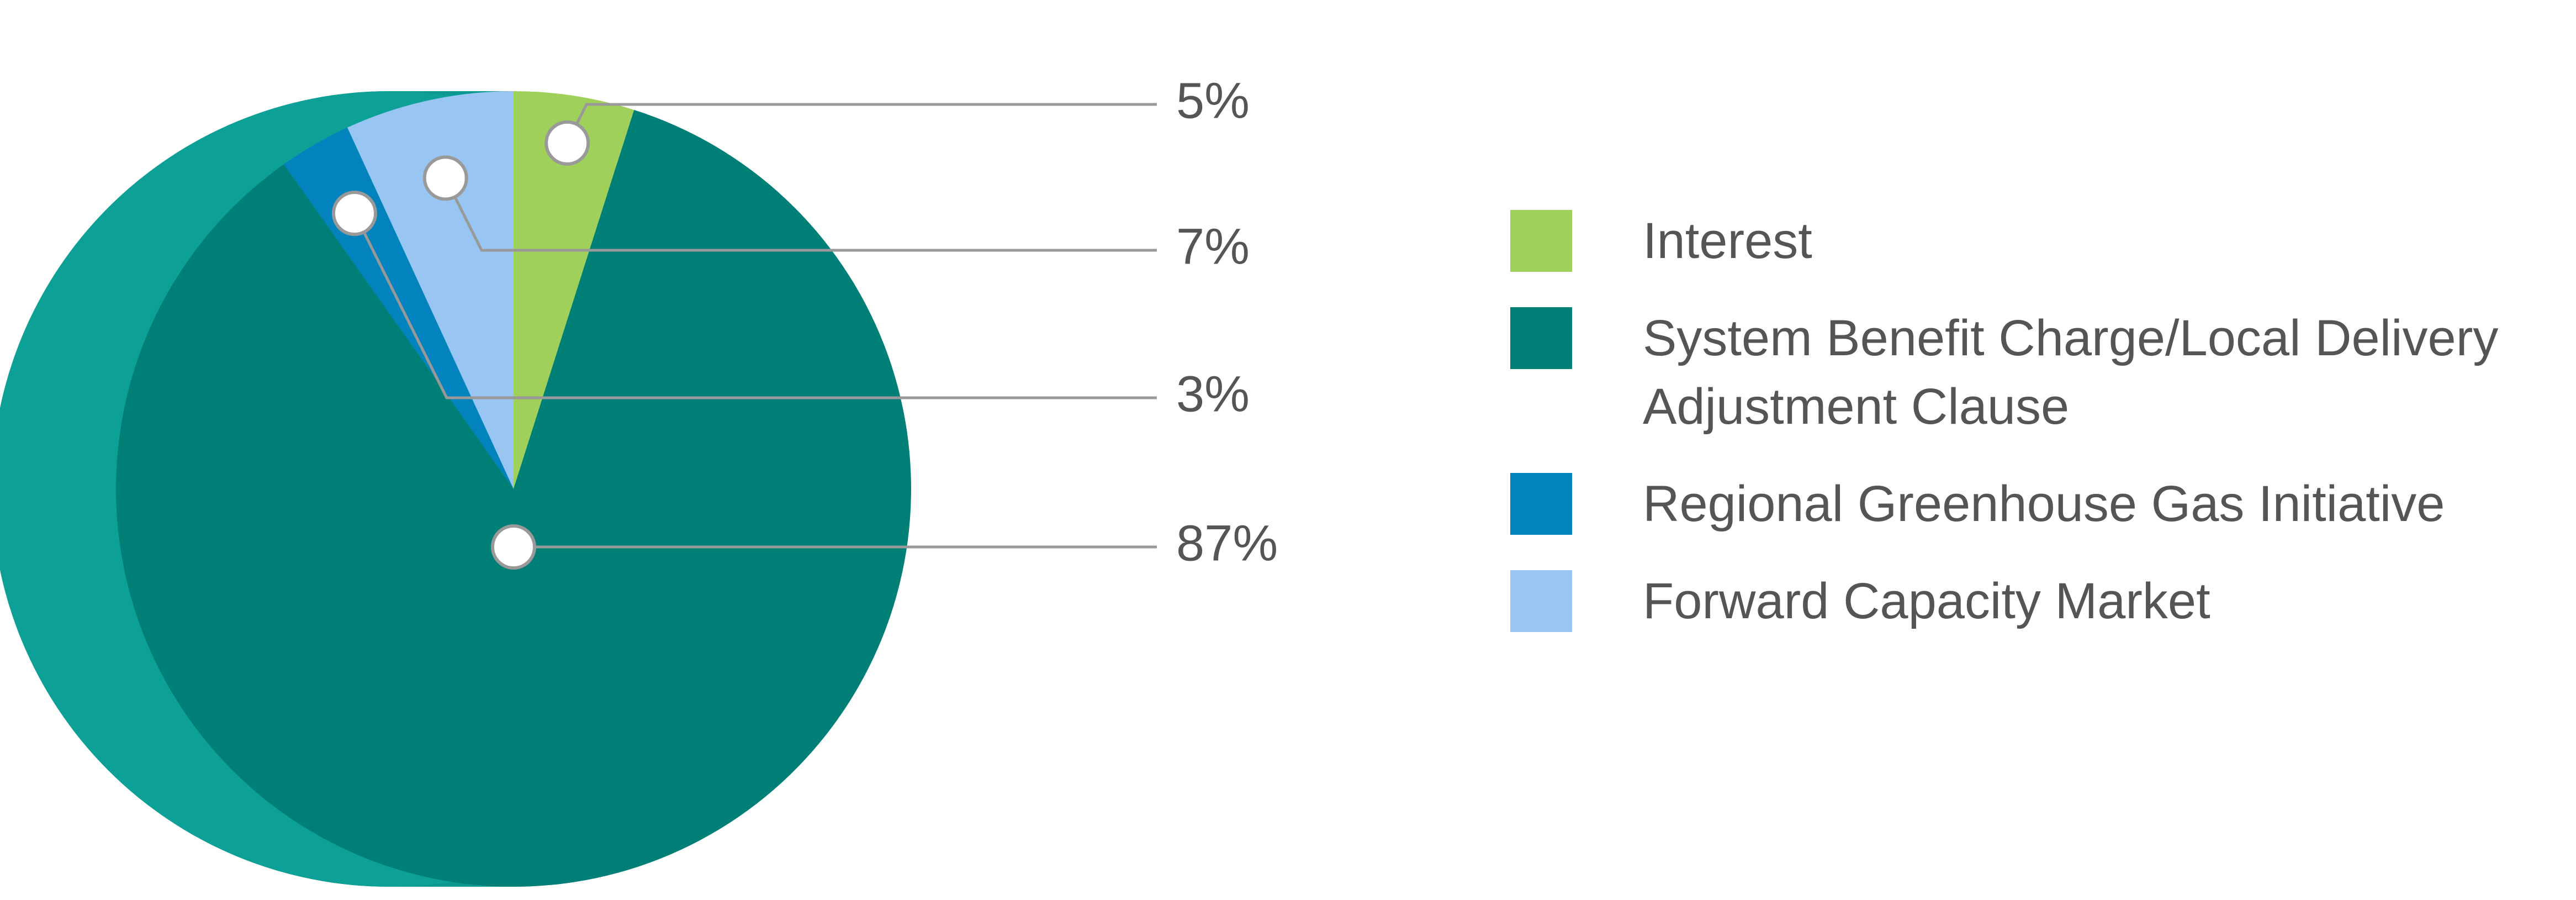 Image resolution: width=2576 pixels, height=900 pixels. What do you see at coordinates (1213, 394) in the screenshot?
I see `data-label: 3%` at bounding box center [1213, 394].